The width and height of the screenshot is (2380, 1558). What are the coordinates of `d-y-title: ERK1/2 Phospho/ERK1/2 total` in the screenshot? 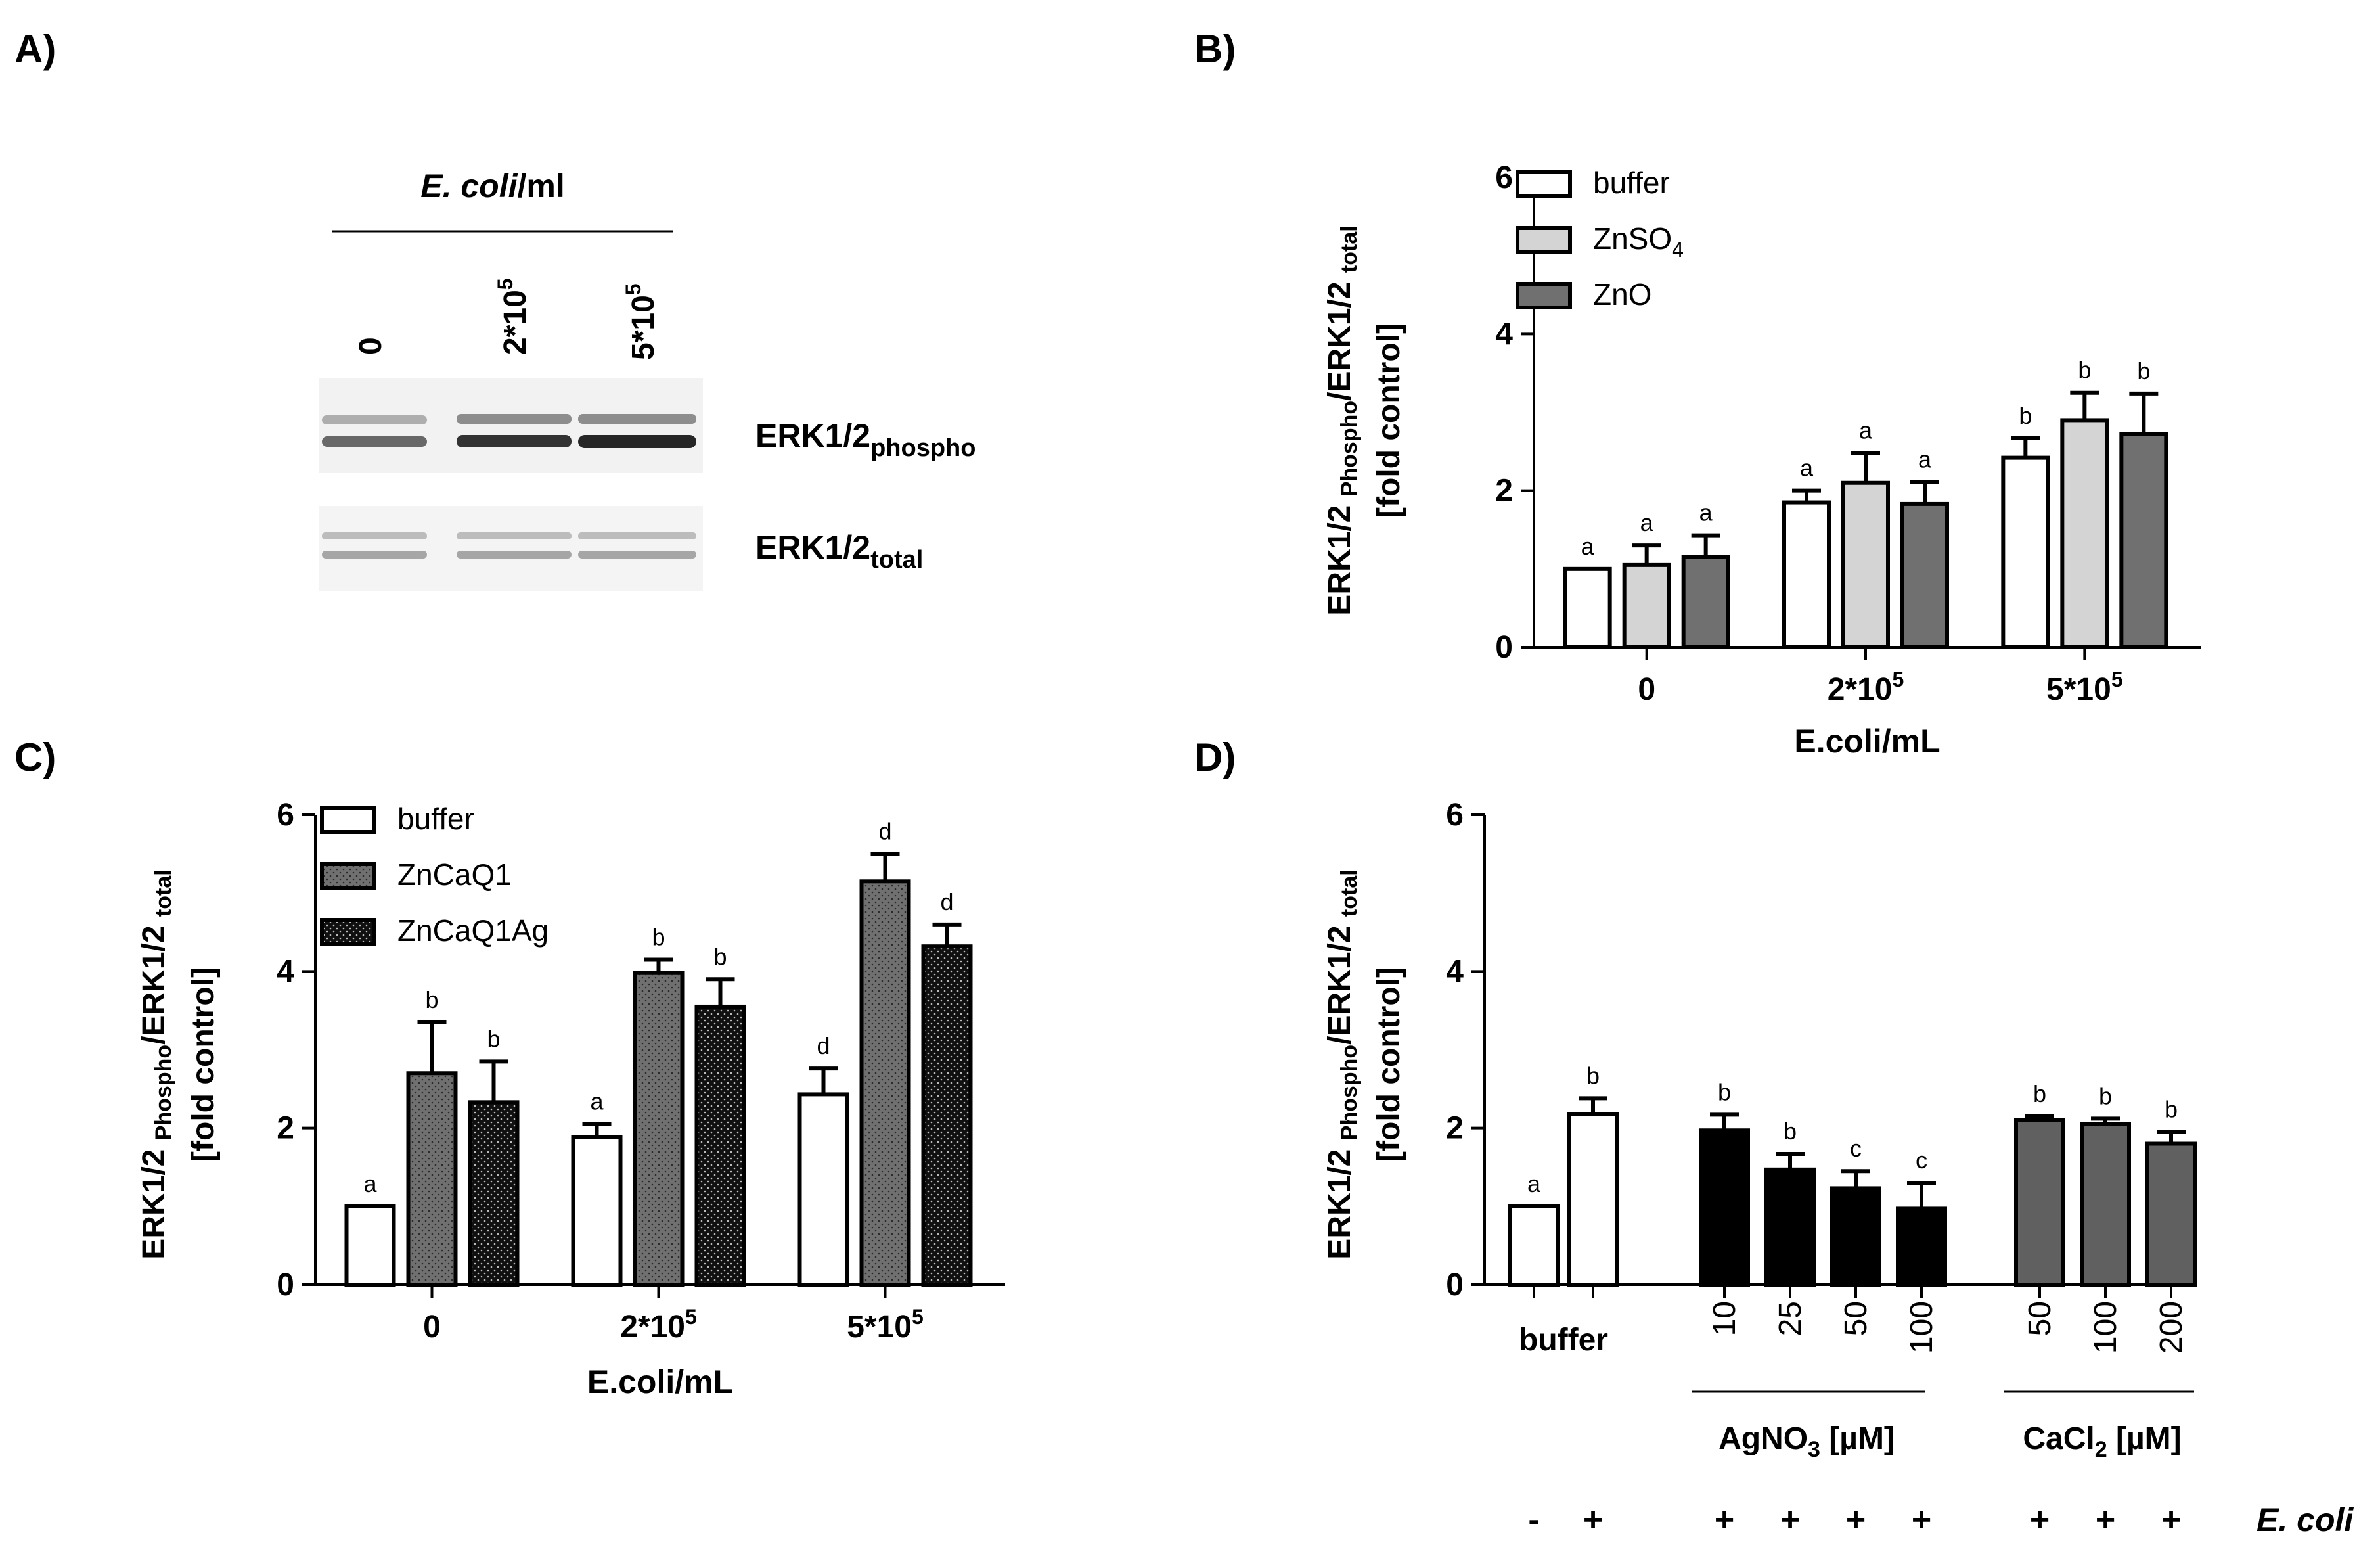 It's located at (1342, 1064).